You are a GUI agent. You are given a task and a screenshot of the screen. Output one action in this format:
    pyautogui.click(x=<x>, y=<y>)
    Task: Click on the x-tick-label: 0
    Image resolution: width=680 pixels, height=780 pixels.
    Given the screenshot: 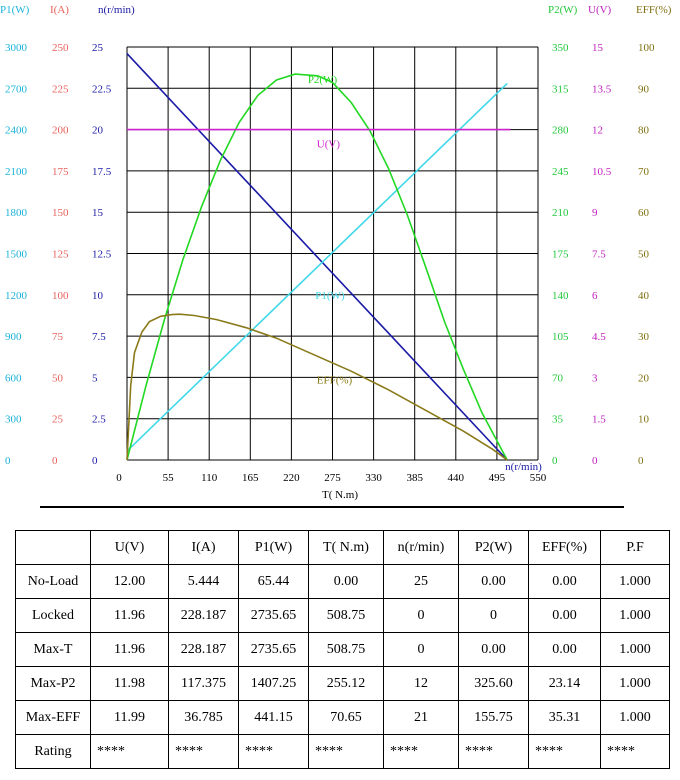 What is the action you would take?
    pyautogui.click(x=119, y=478)
    